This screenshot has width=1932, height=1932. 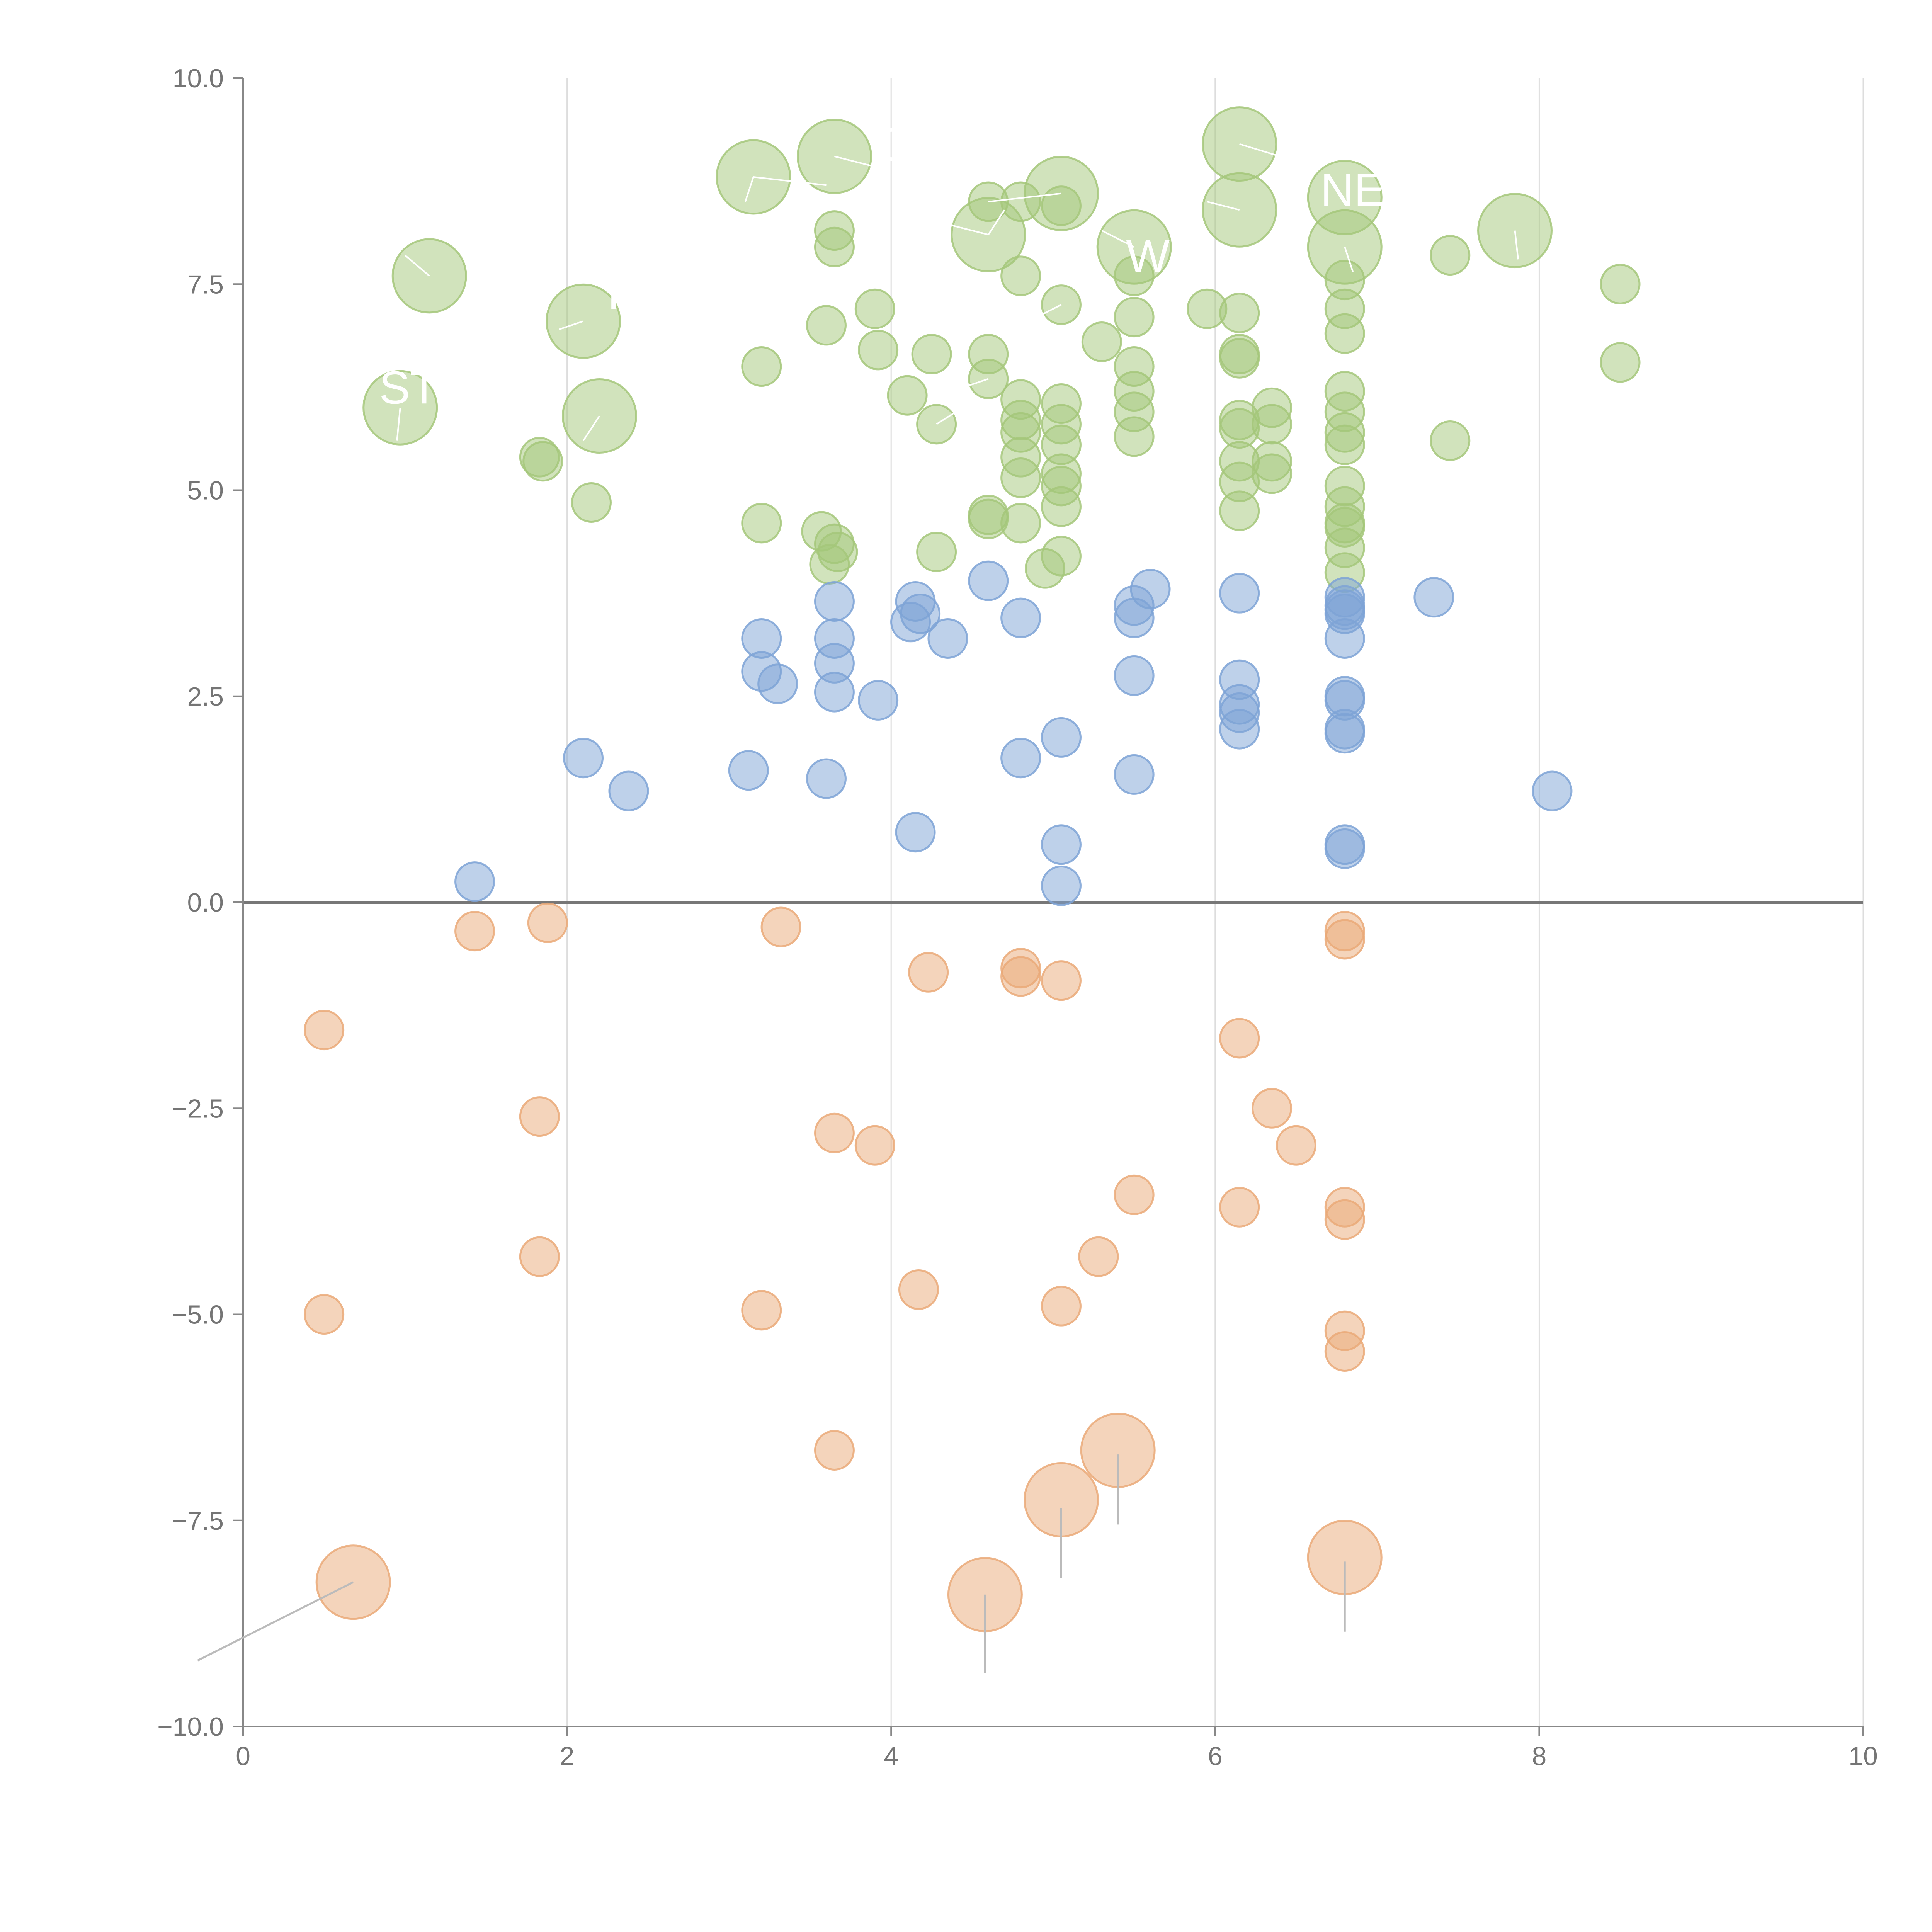 What do you see at coordinates (205, 284) in the screenshot?
I see `y-tick-label: 7.5` at bounding box center [205, 284].